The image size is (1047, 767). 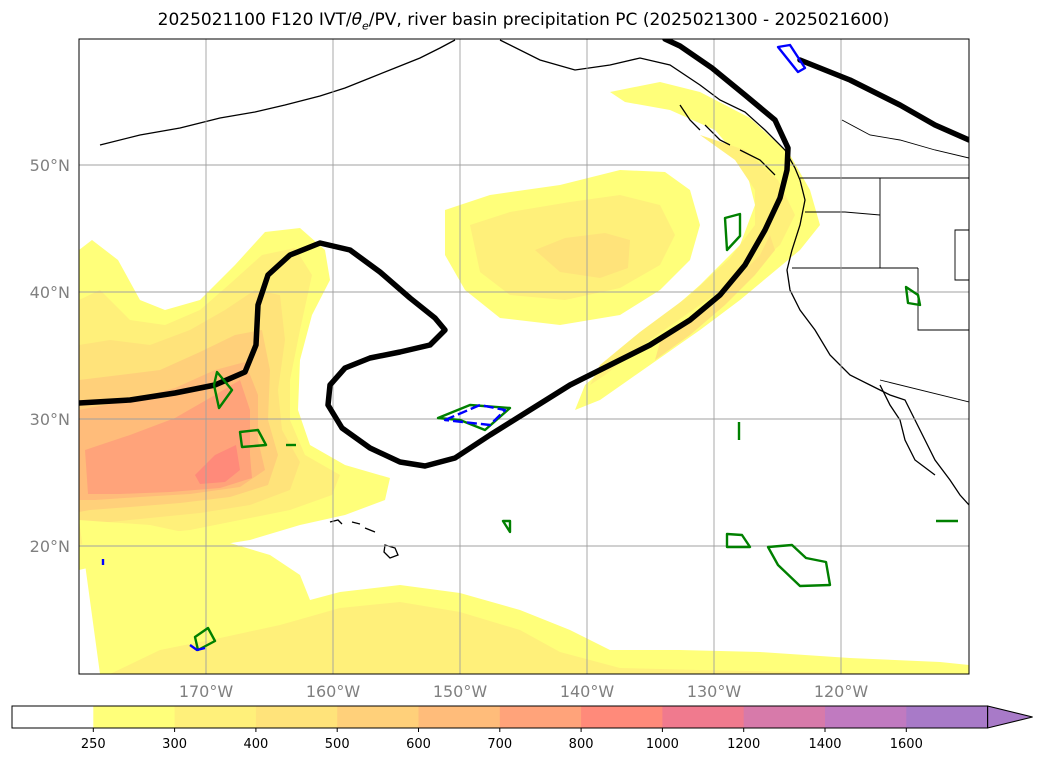 I want to click on colorbar-tick-label: 400, so click(x=255, y=744).